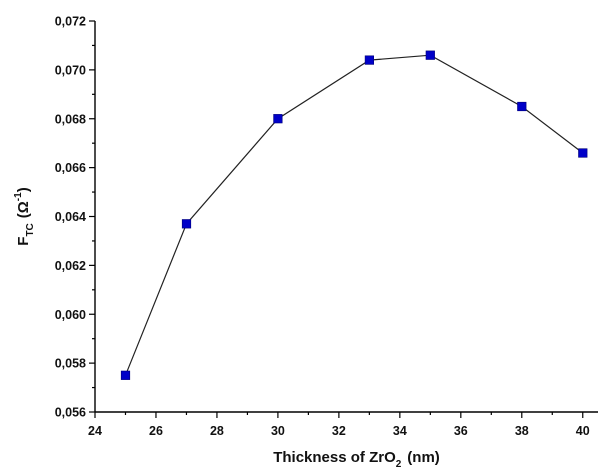 This screenshot has width=610, height=470. I want to click on x-tick-label: 24, so click(95, 431).